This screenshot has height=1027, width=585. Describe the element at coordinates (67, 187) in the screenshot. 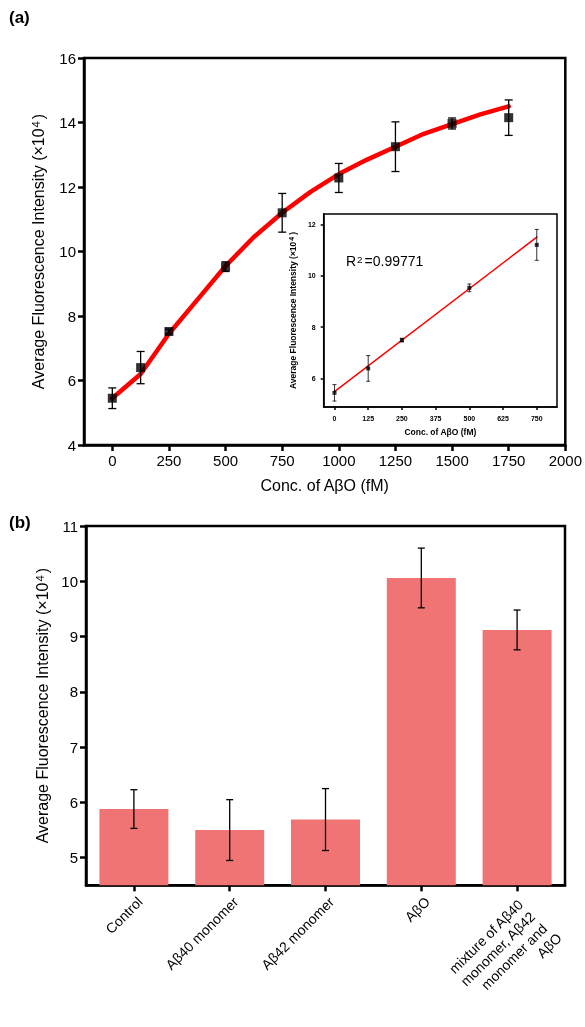

I see `y-tick-label: 12` at that location.